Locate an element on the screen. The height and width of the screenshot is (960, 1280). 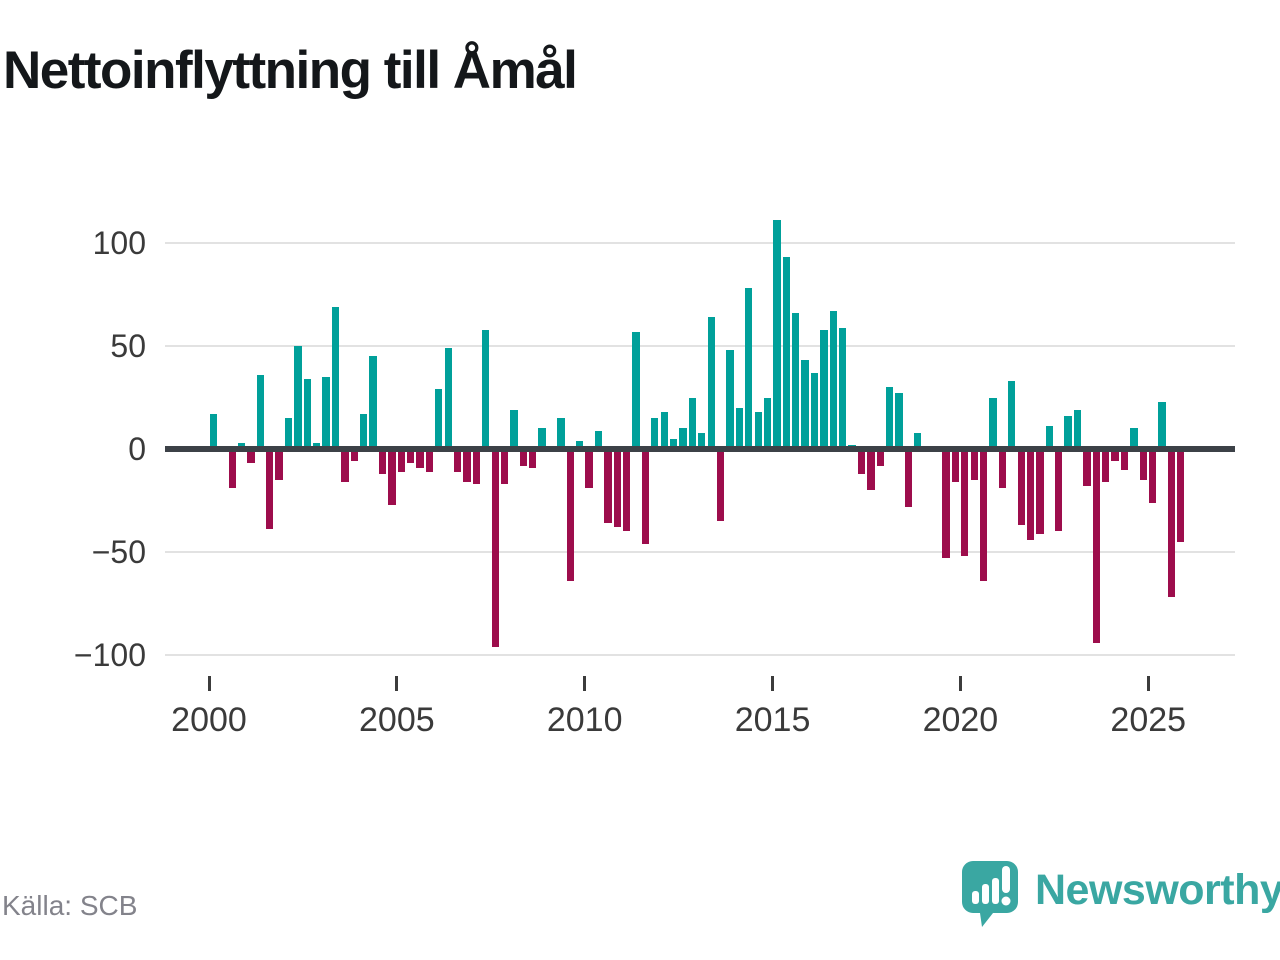
x-axis-tick-label: 2015 is located at coordinates (772, 720).